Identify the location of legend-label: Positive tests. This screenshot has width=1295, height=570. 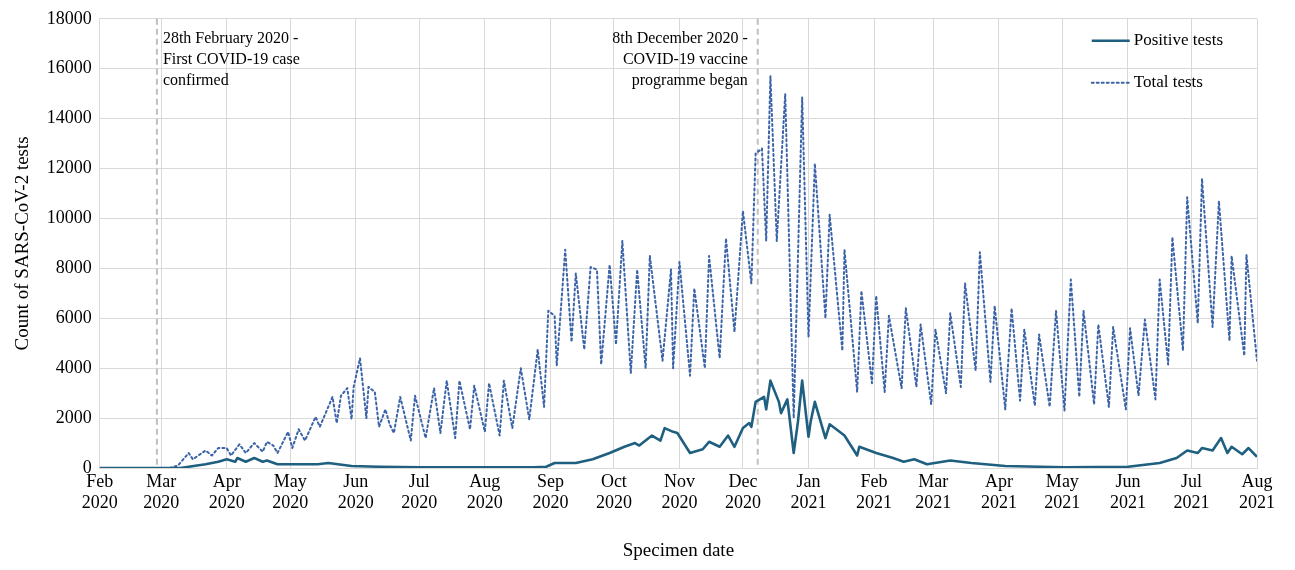
(1178, 40).